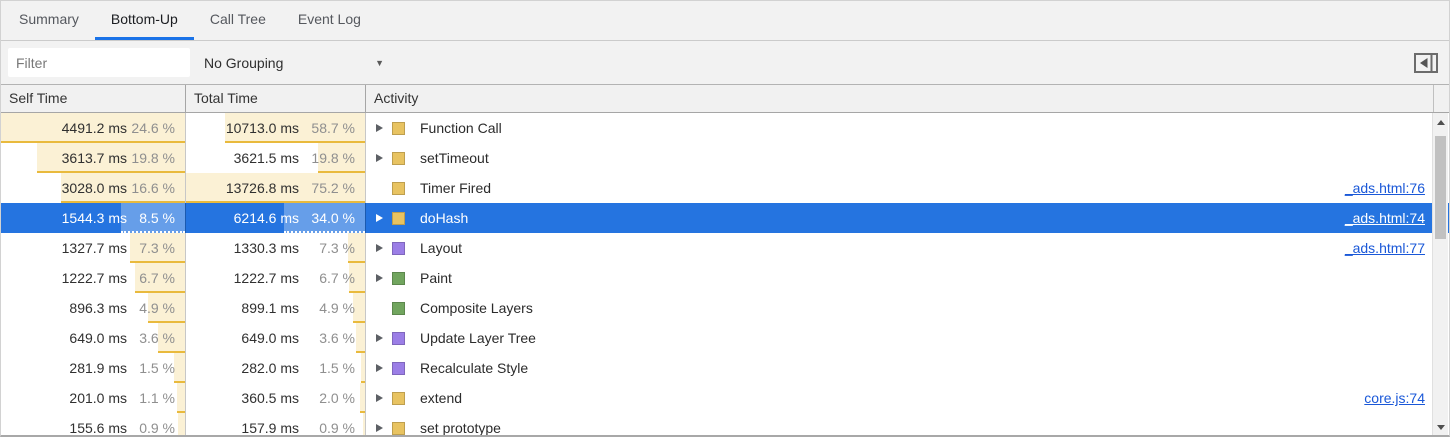  I want to click on self-time-cell: 4491.2 ms 24.6 %, so click(93, 128).